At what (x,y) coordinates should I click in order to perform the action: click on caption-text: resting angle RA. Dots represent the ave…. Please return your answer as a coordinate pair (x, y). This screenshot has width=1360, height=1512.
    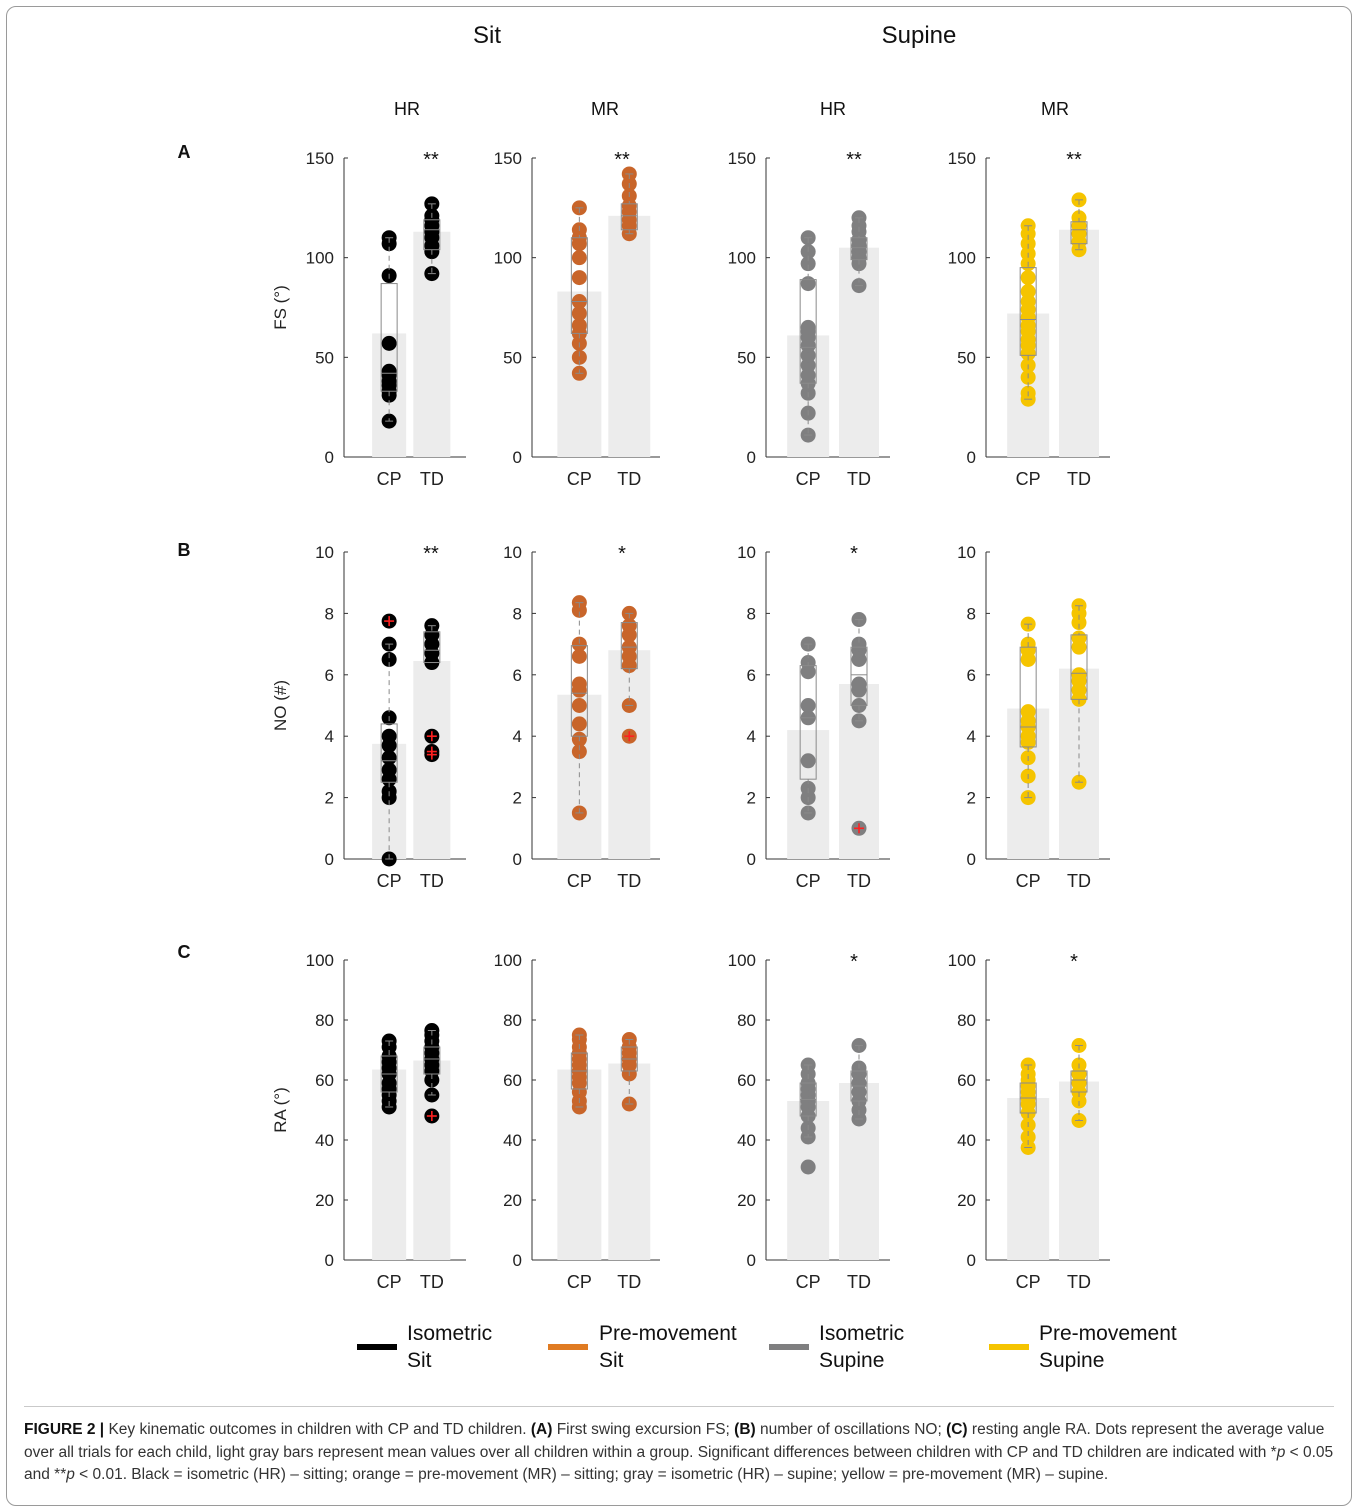
    Looking at the image, I should click on (674, 1441).